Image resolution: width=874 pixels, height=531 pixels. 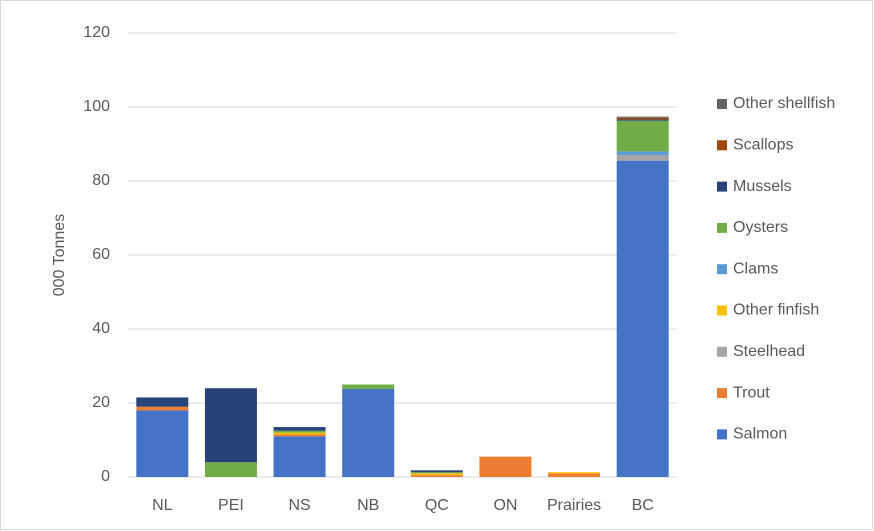 What do you see at coordinates (643, 505) in the screenshot?
I see `x-tick-label: BC` at bounding box center [643, 505].